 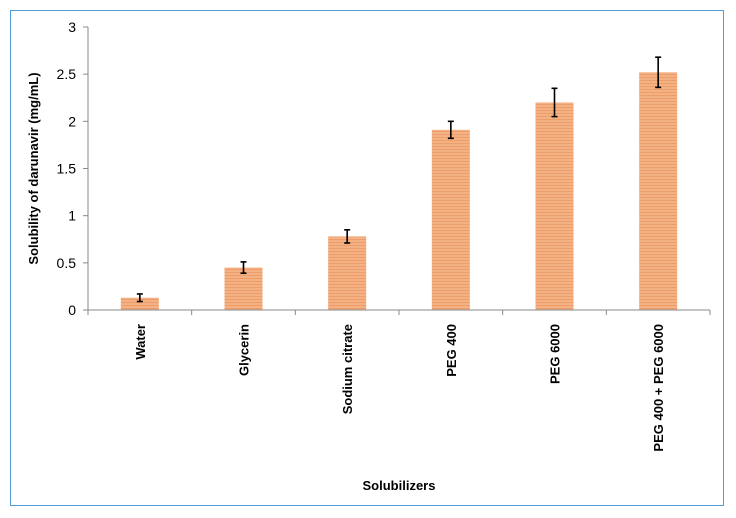 What do you see at coordinates (555, 354) in the screenshot?
I see `x-category-label: PEG 6000` at bounding box center [555, 354].